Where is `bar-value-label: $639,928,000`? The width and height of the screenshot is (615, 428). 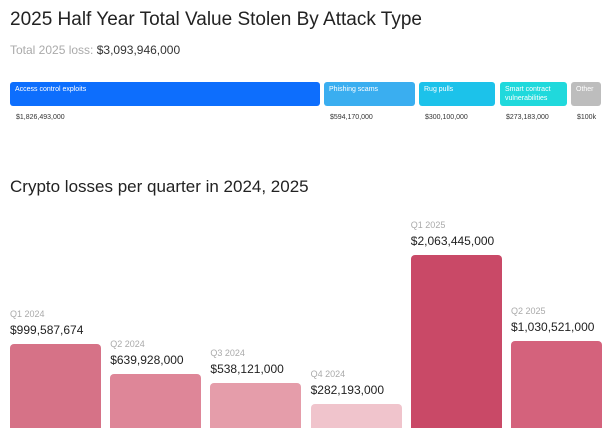 bar-value-label: $639,928,000 is located at coordinates (147, 360).